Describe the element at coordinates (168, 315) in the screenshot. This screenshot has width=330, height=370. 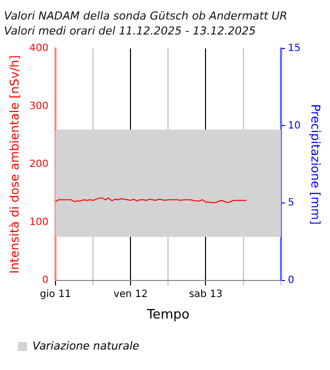
I see `x-axis-title: Tempo` at that location.